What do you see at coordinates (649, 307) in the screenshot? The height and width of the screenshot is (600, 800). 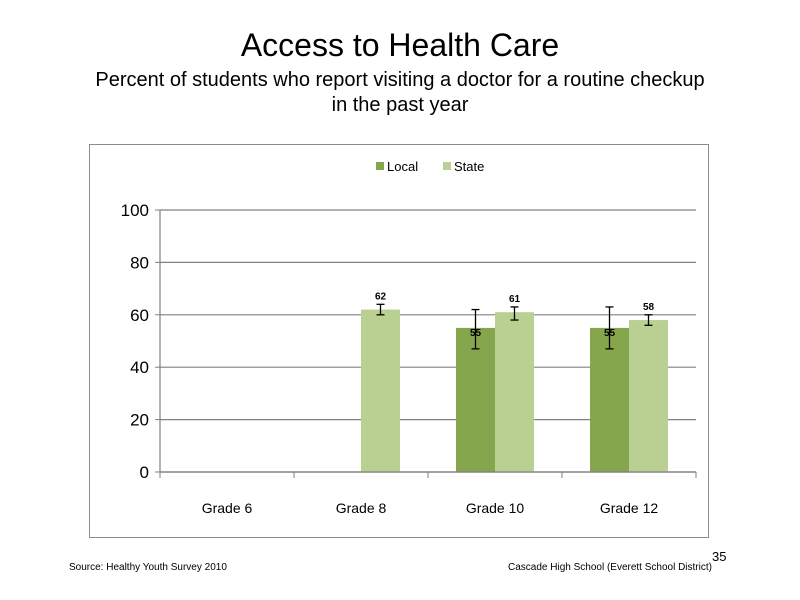 I see `data-label: 58` at bounding box center [649, 307].